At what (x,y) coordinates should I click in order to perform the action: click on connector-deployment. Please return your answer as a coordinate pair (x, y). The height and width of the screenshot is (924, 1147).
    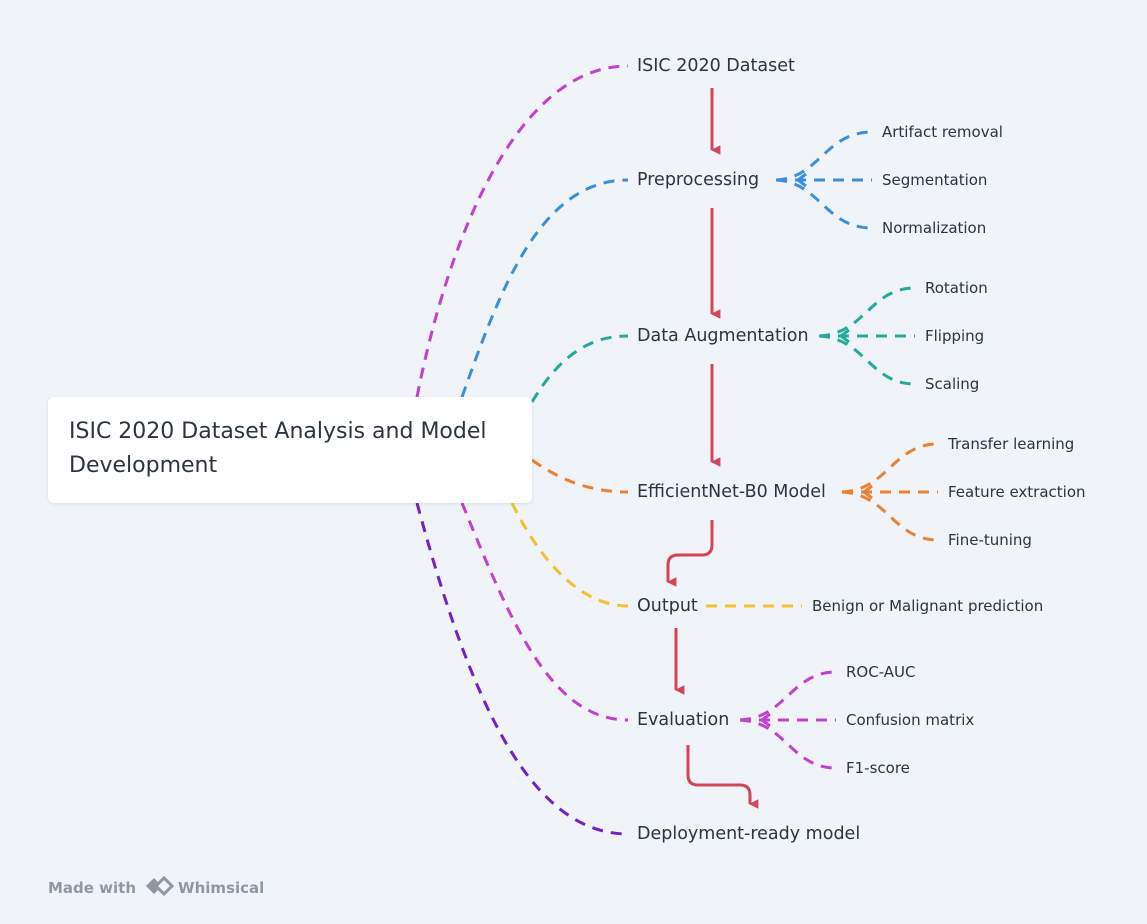
    Looking at the image, I should click on (522, 669).